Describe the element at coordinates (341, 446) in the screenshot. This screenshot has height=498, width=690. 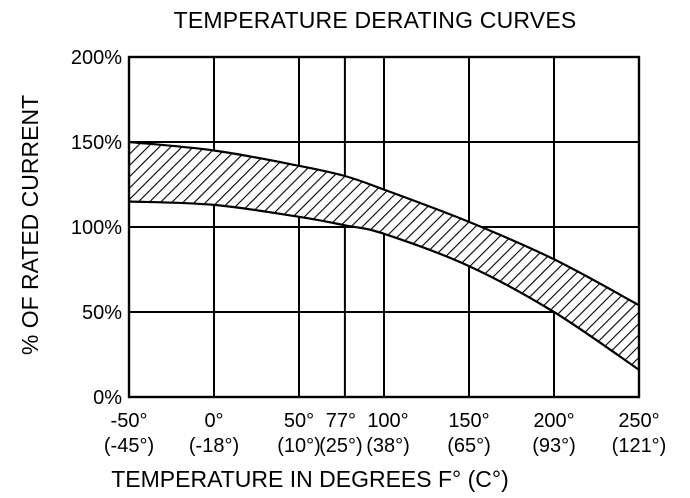
I see `x-tick-label-c: (25°)` at that location.